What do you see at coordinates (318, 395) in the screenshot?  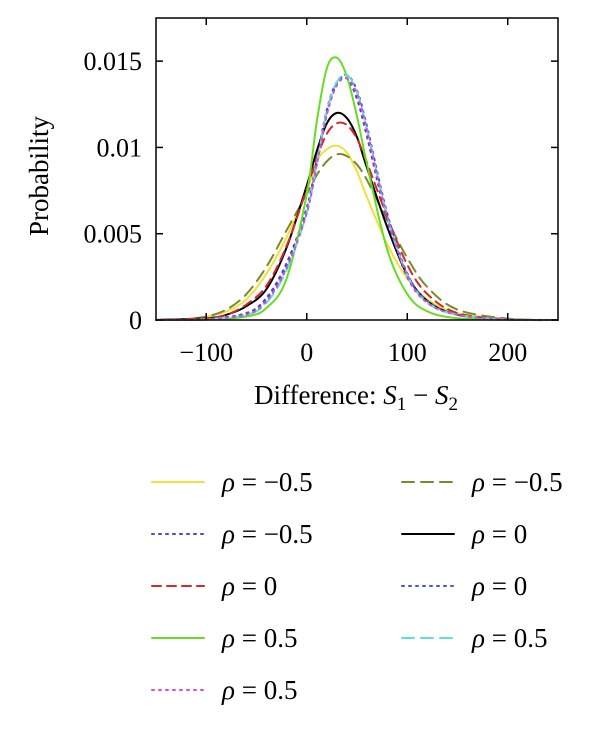 I see `x-axis-title-text: Difference:` at bounding box center [318, 395].